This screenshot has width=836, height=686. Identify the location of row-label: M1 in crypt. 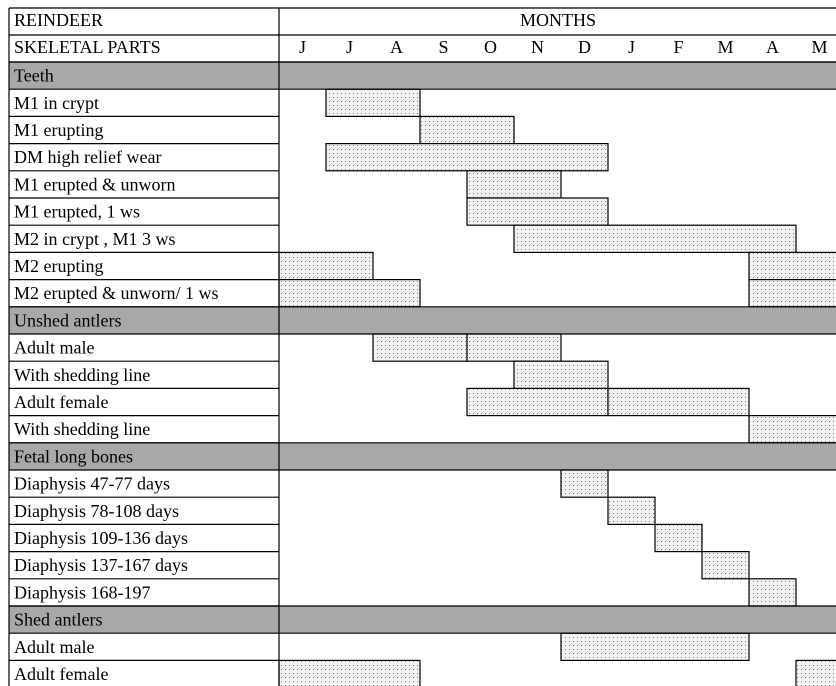
(56, 103).